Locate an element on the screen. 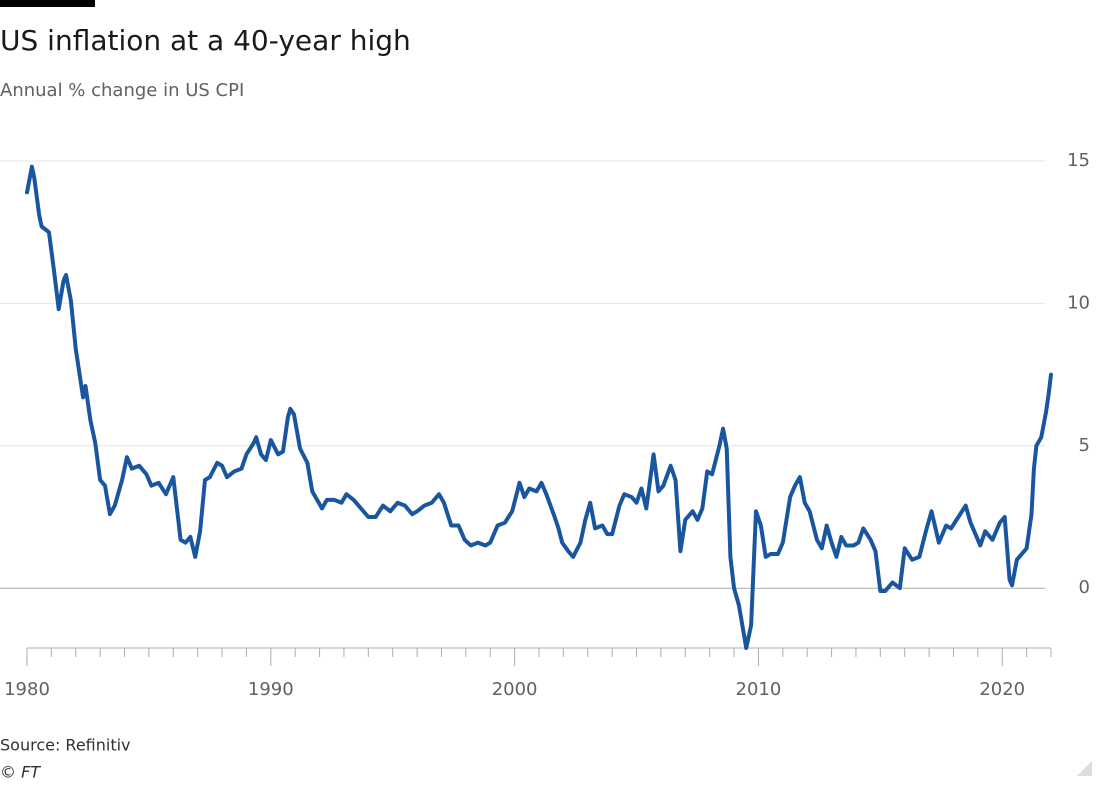 Image resolution: width=1100 pixels, height=789 pixels. credit: © FT is located at coordinates (20, 772).